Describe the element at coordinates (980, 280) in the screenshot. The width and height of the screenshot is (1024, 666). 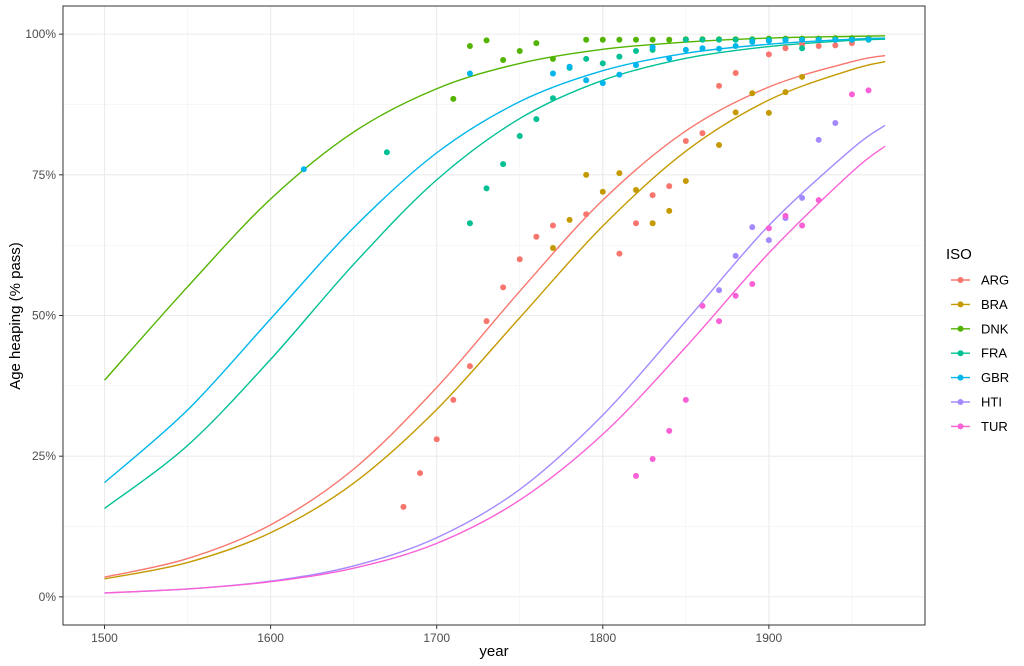
I see `legend-item-arg: ARG` at that location.